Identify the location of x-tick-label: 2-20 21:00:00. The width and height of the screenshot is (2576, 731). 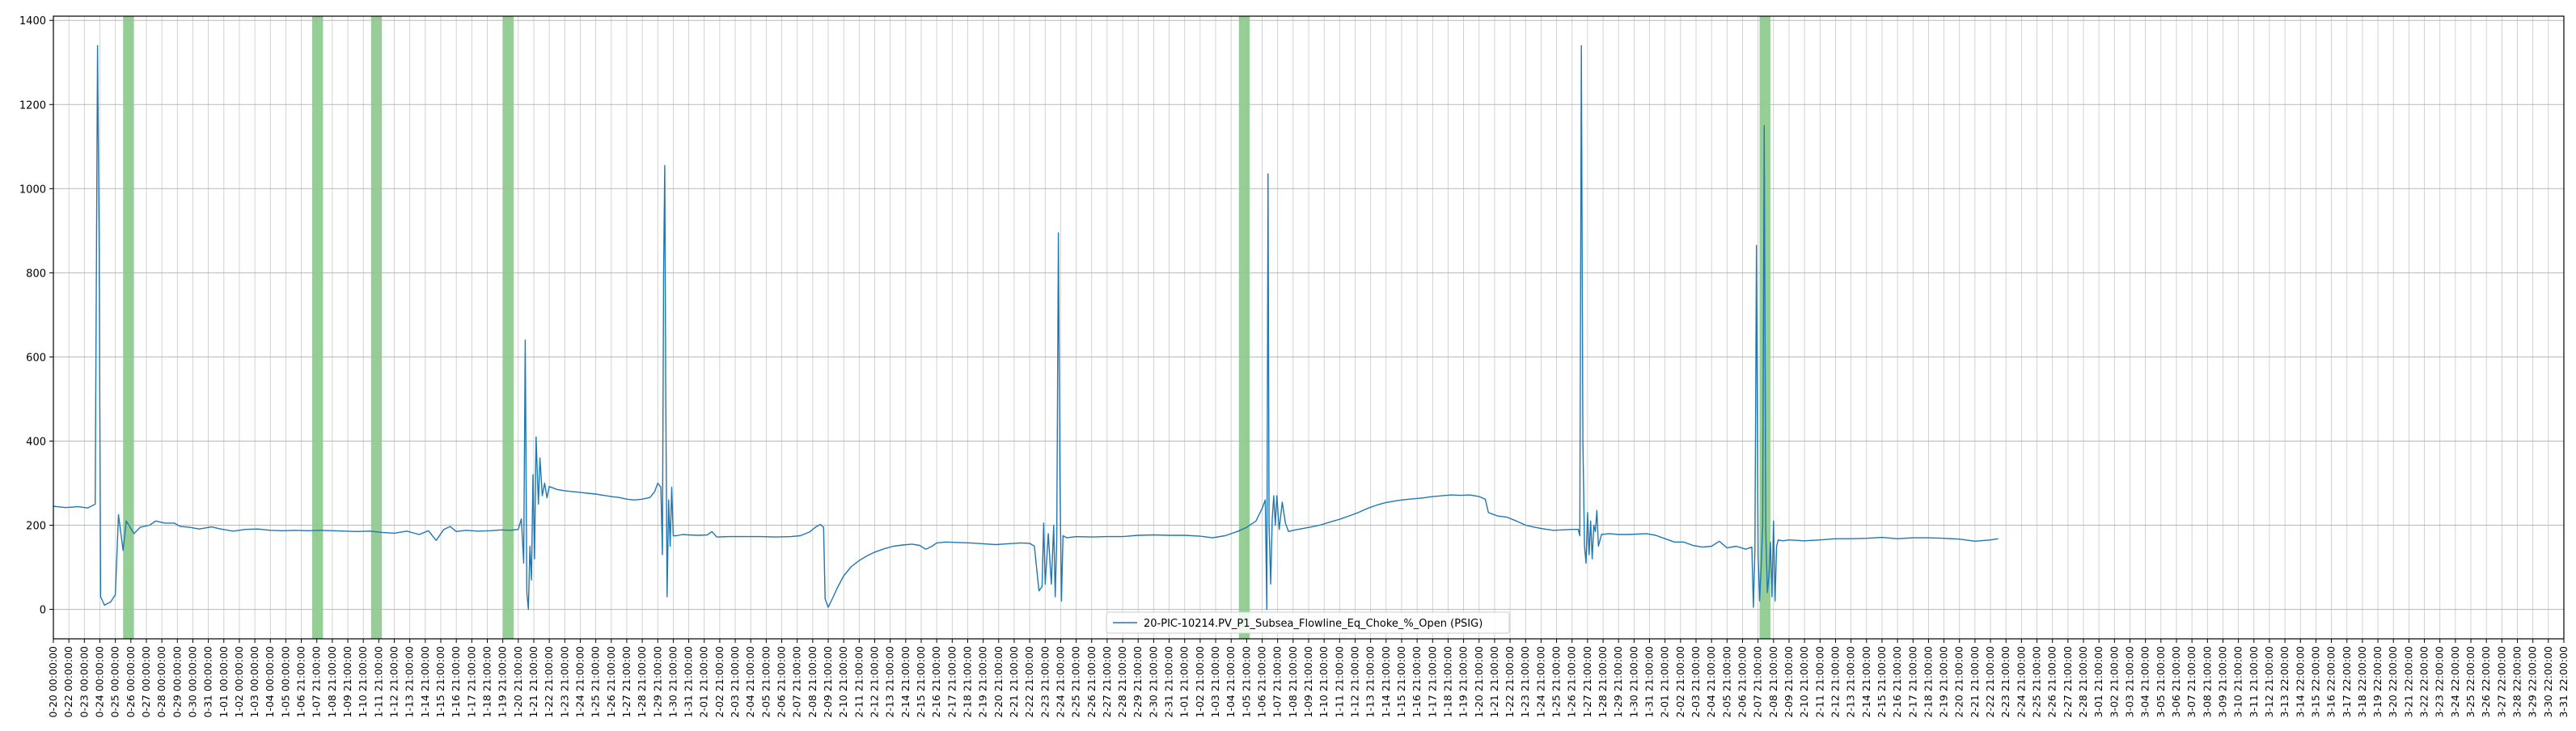
(998, 682).